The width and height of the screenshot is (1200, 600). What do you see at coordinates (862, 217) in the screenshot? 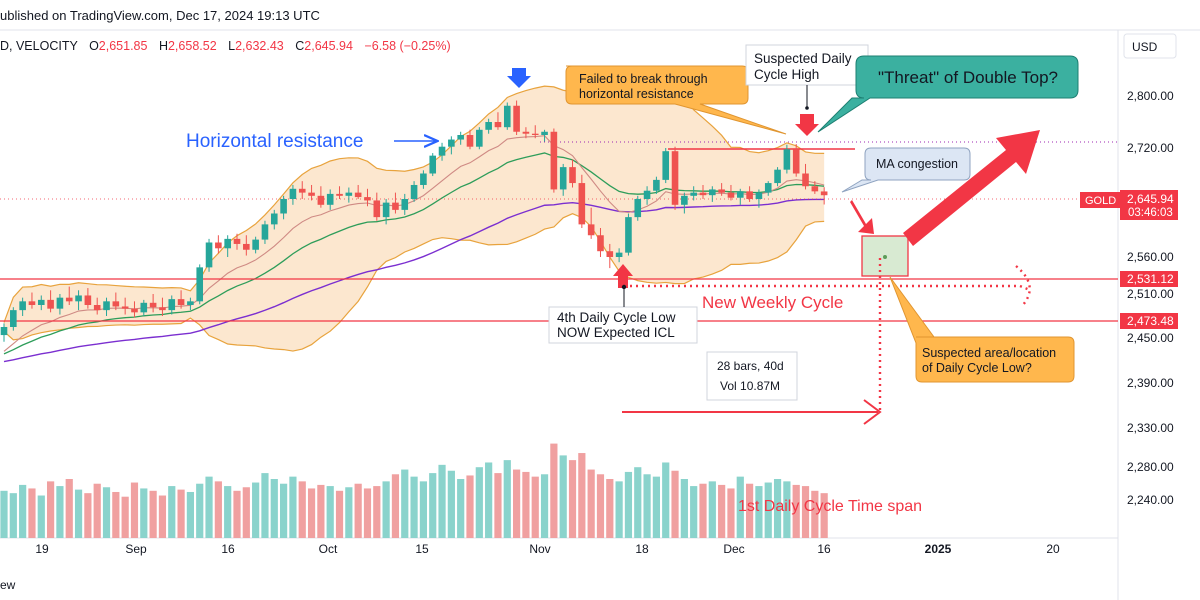
I see `down-arrow-to-box` at bounding box center [862, 217].